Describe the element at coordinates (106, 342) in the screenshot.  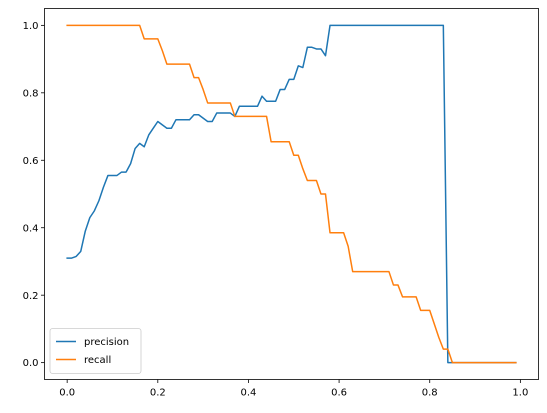
I see `legend-label-precision: precision` at that location.